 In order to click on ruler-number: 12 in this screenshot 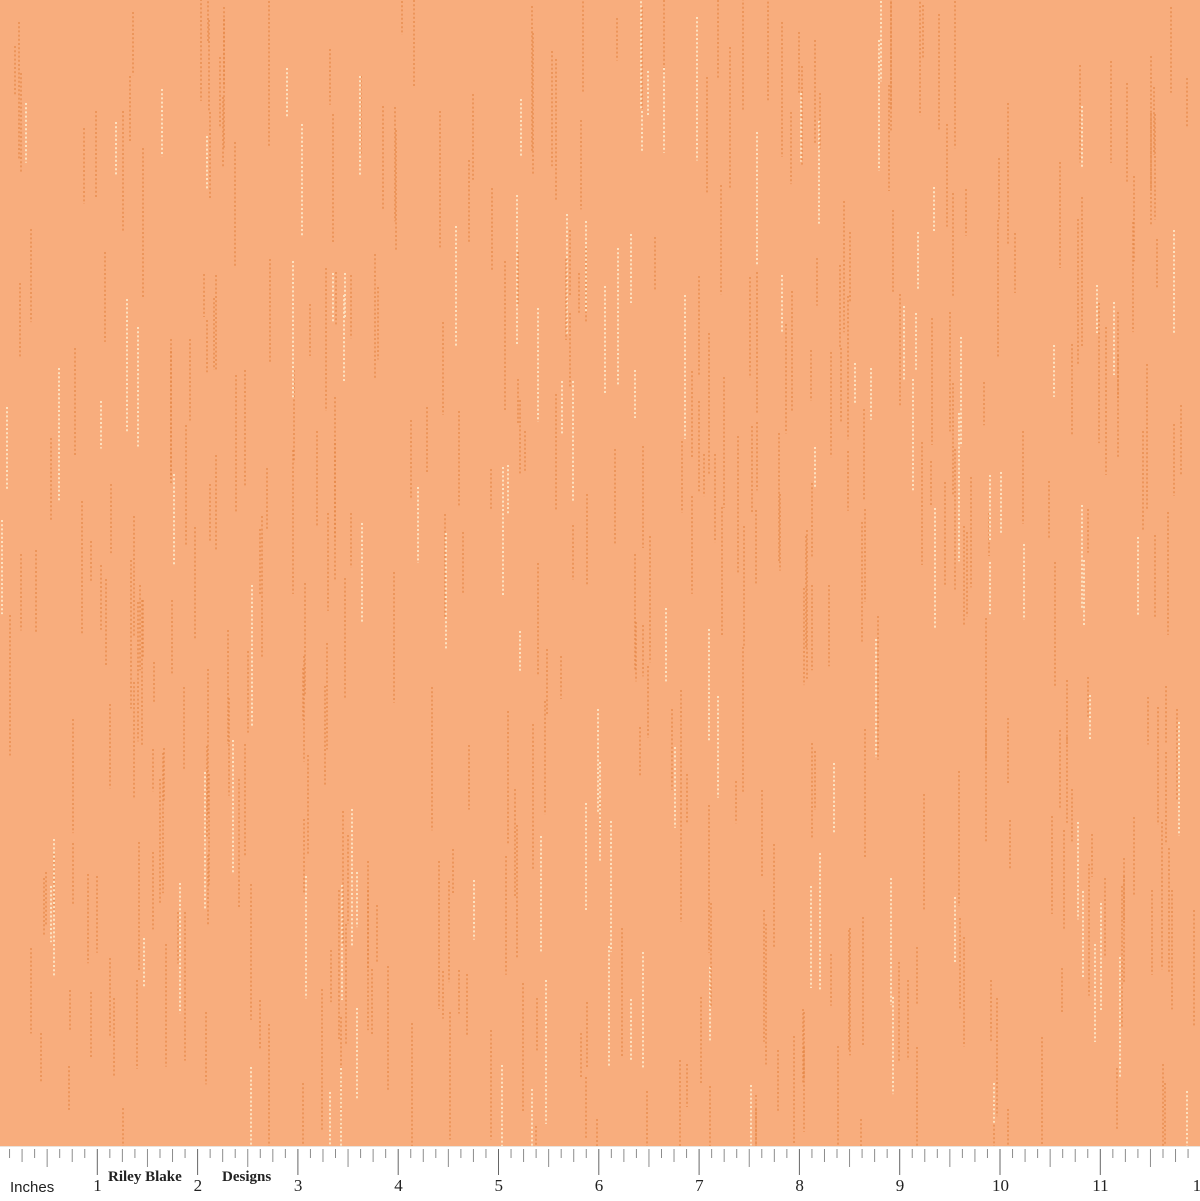, I will do `click(1196, 1185)`.